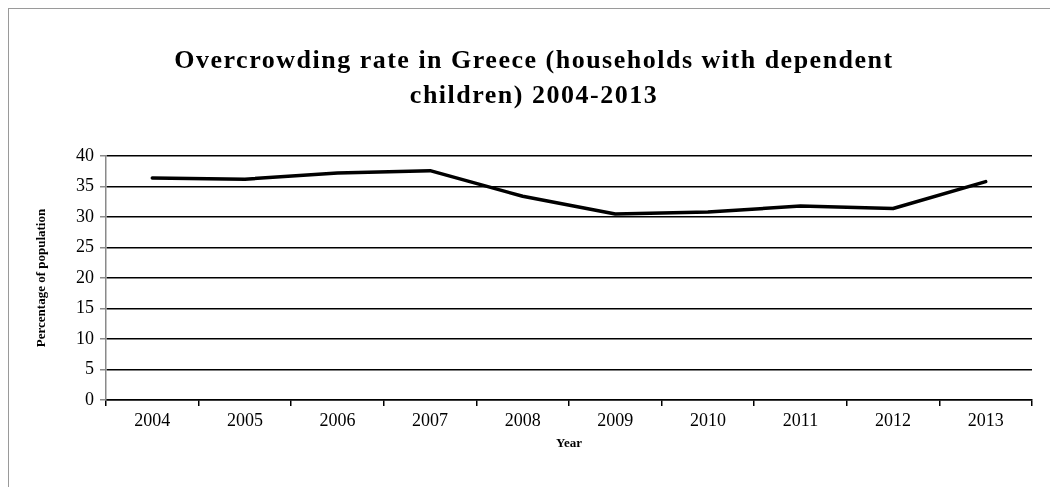  I want to click on x-tick-label: 2010, so click(707, 419).